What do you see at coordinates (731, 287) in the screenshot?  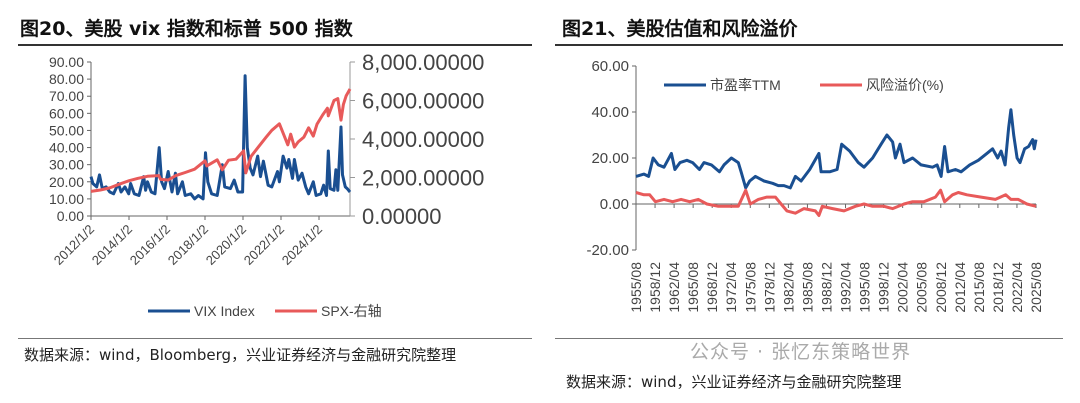 I see `x-tick-label: 1972/04` at bounding box center [731, 287].